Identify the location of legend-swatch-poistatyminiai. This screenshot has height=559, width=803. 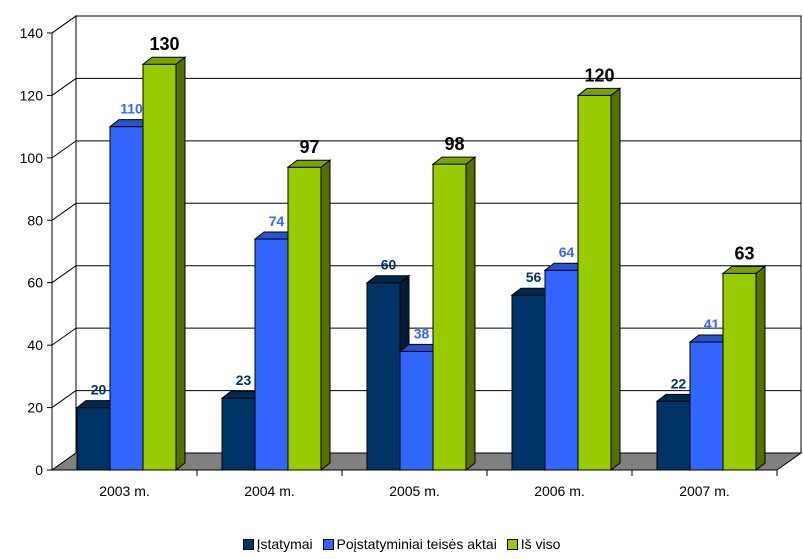
(328, 544).